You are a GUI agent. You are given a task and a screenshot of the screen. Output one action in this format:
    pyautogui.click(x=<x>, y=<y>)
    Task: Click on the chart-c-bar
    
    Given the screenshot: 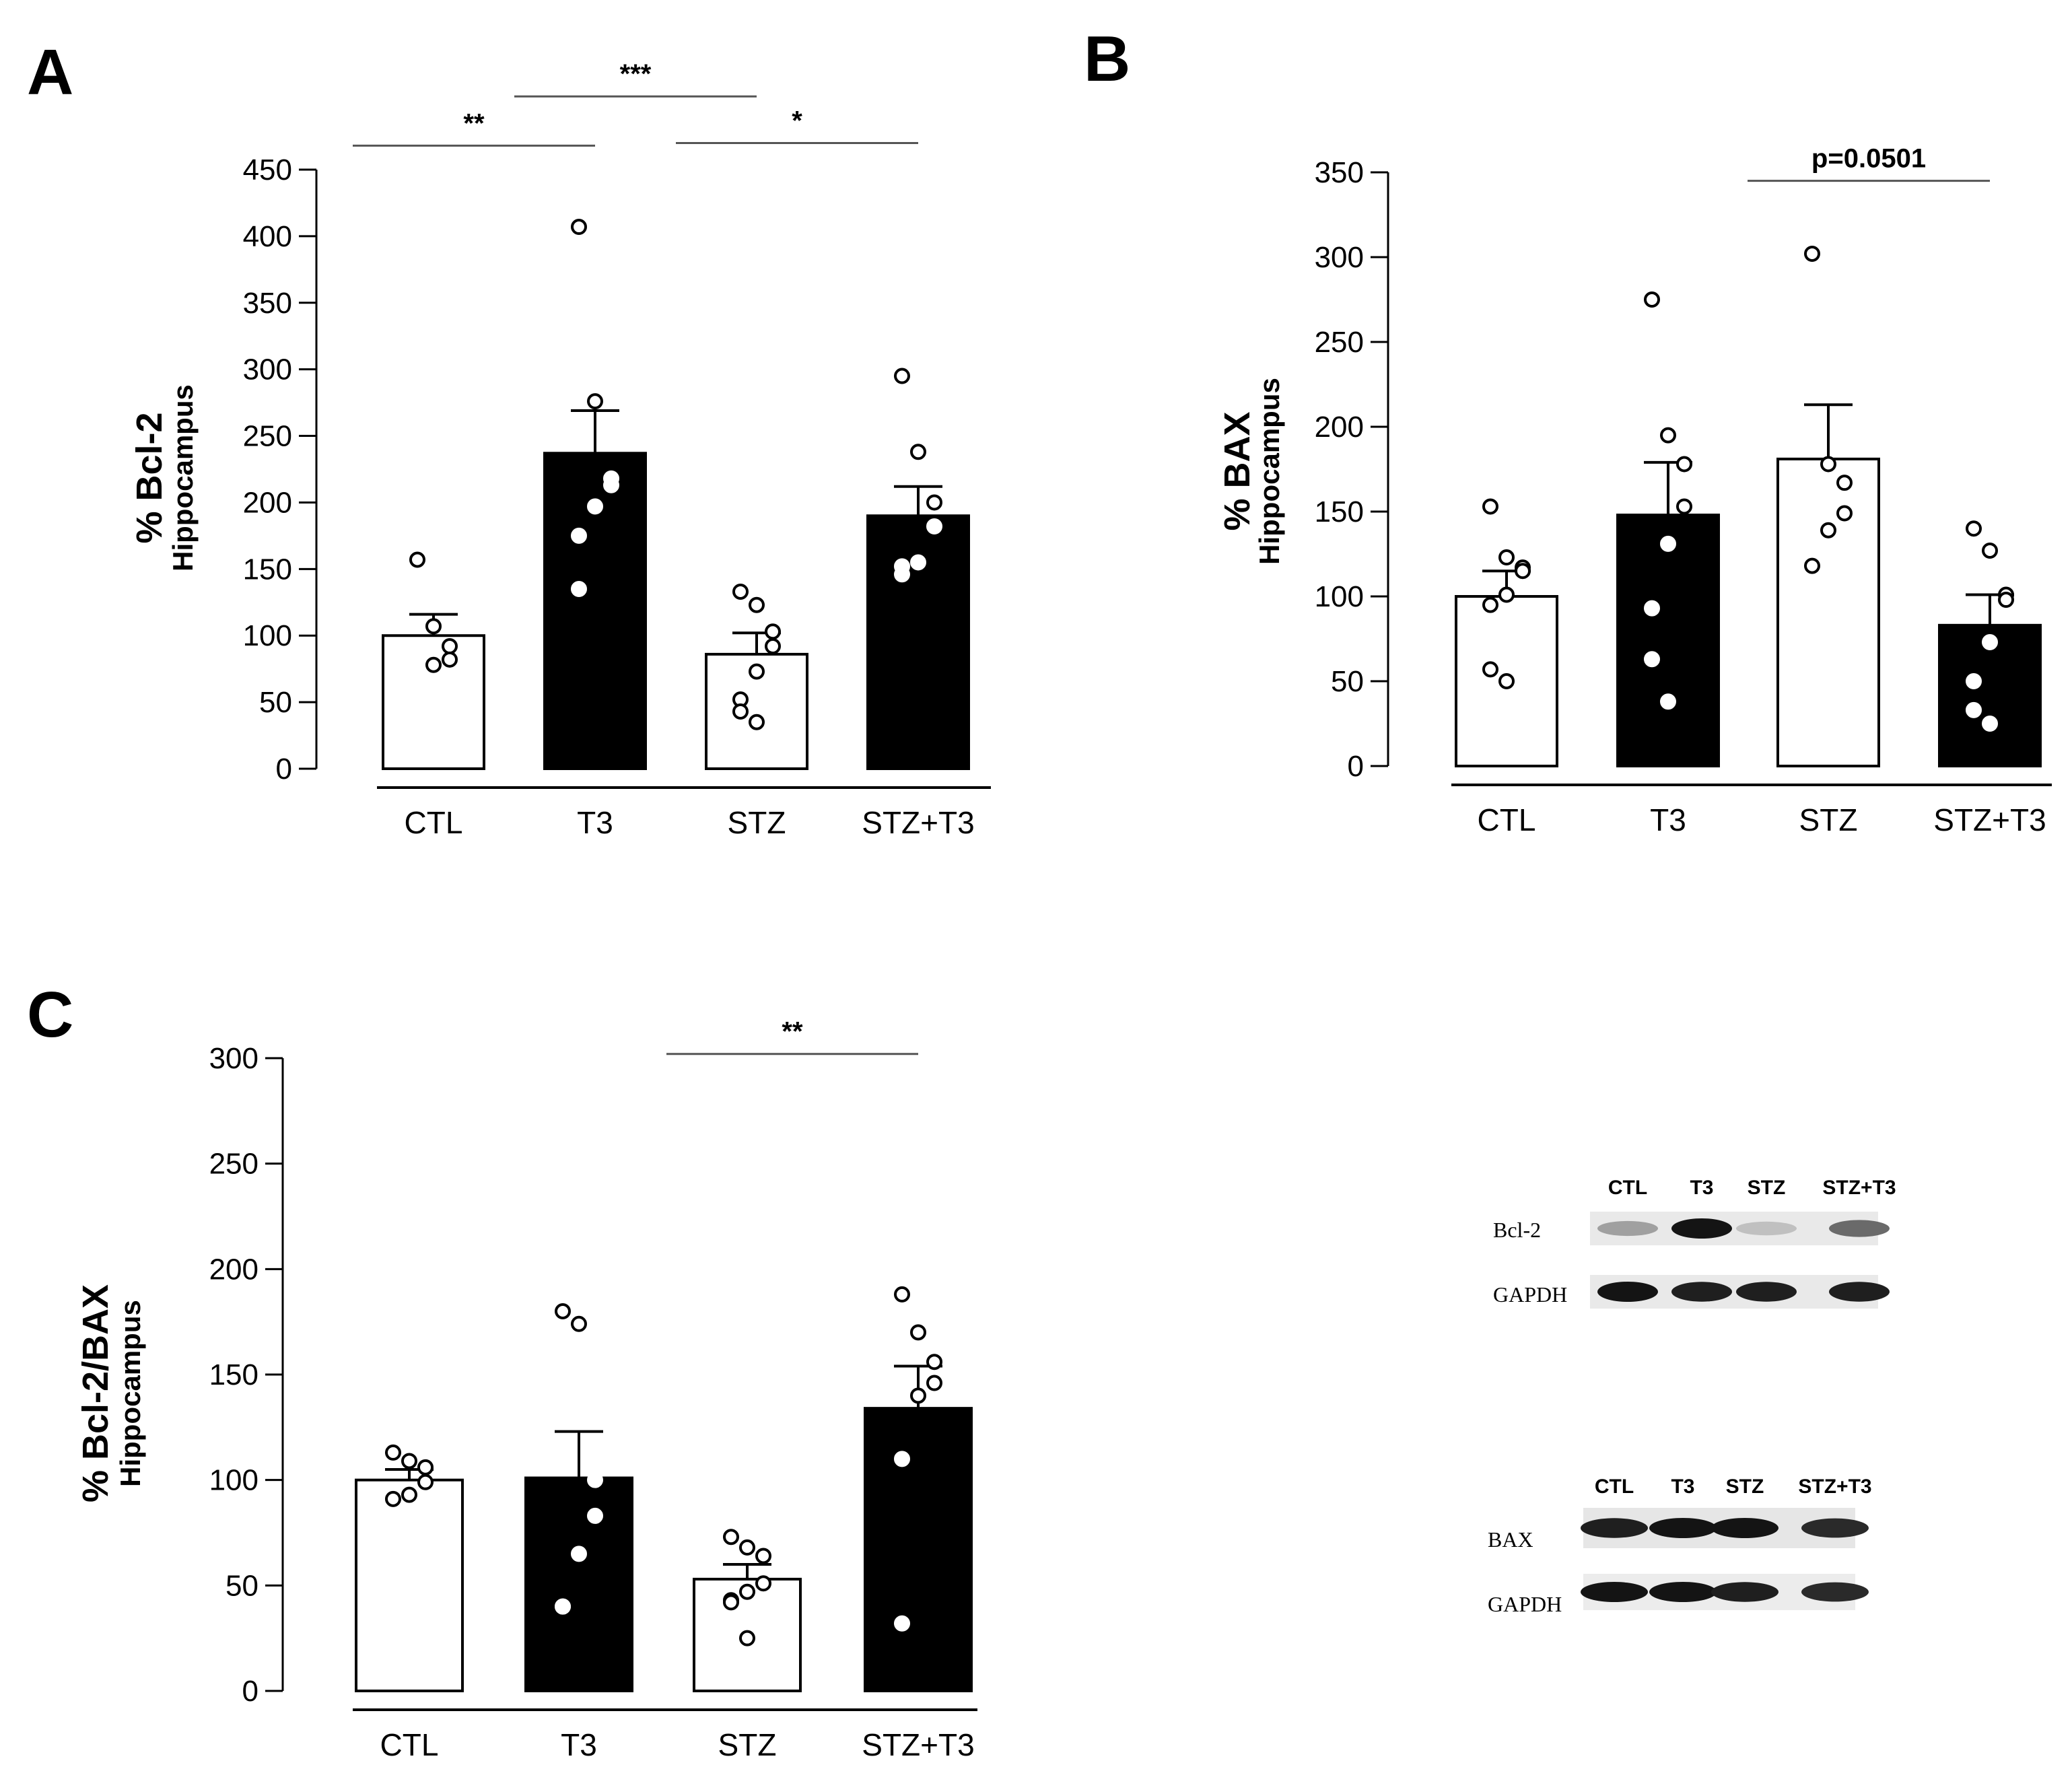 What is the action you would take?
    pyautogui.click(x=578, y=1584)
    